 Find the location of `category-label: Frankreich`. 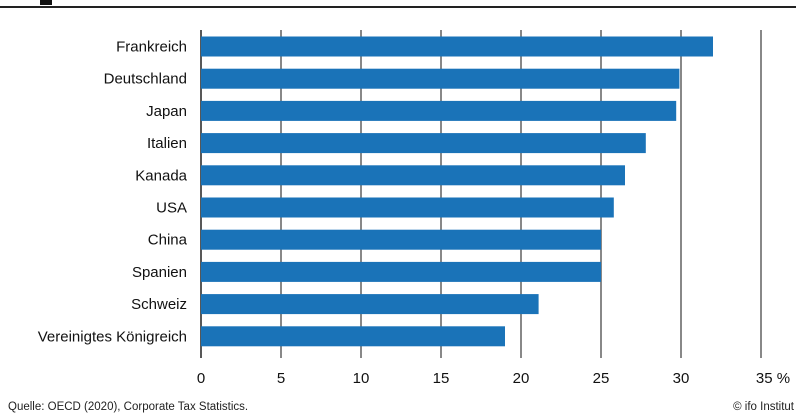

category-label: Frankreich is located at coordinates (151, 47).